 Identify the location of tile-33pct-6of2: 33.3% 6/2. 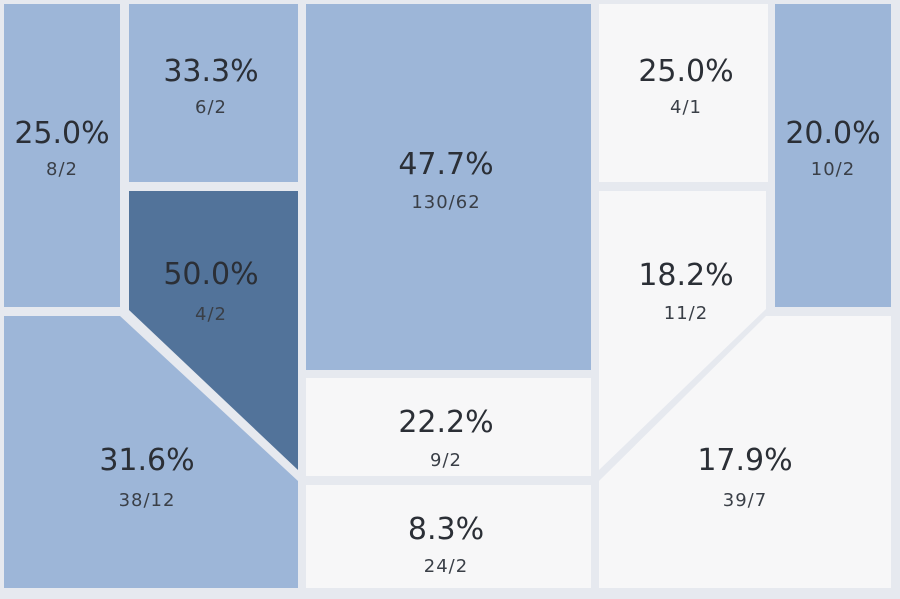
(213, 93).